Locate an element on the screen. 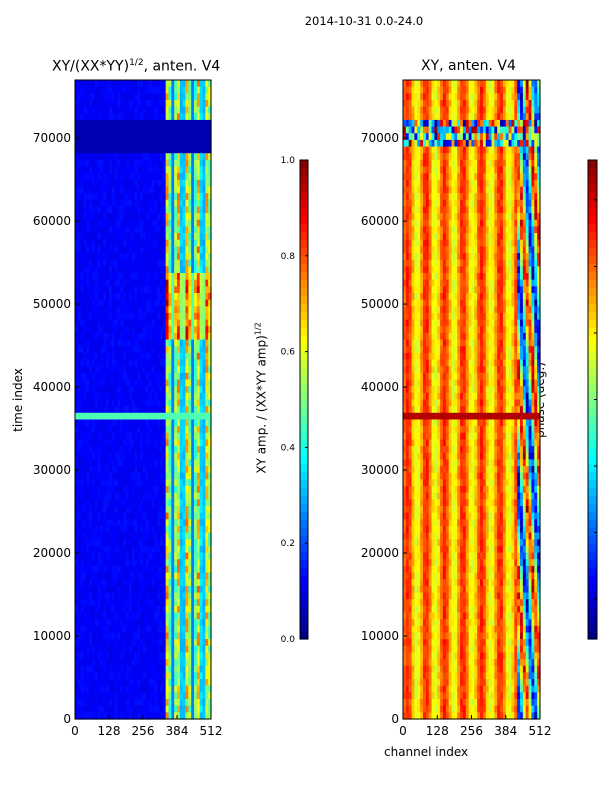 The width and height of the screenshot is (600, 800). colorbar-step is located at coordinates (304, 483).